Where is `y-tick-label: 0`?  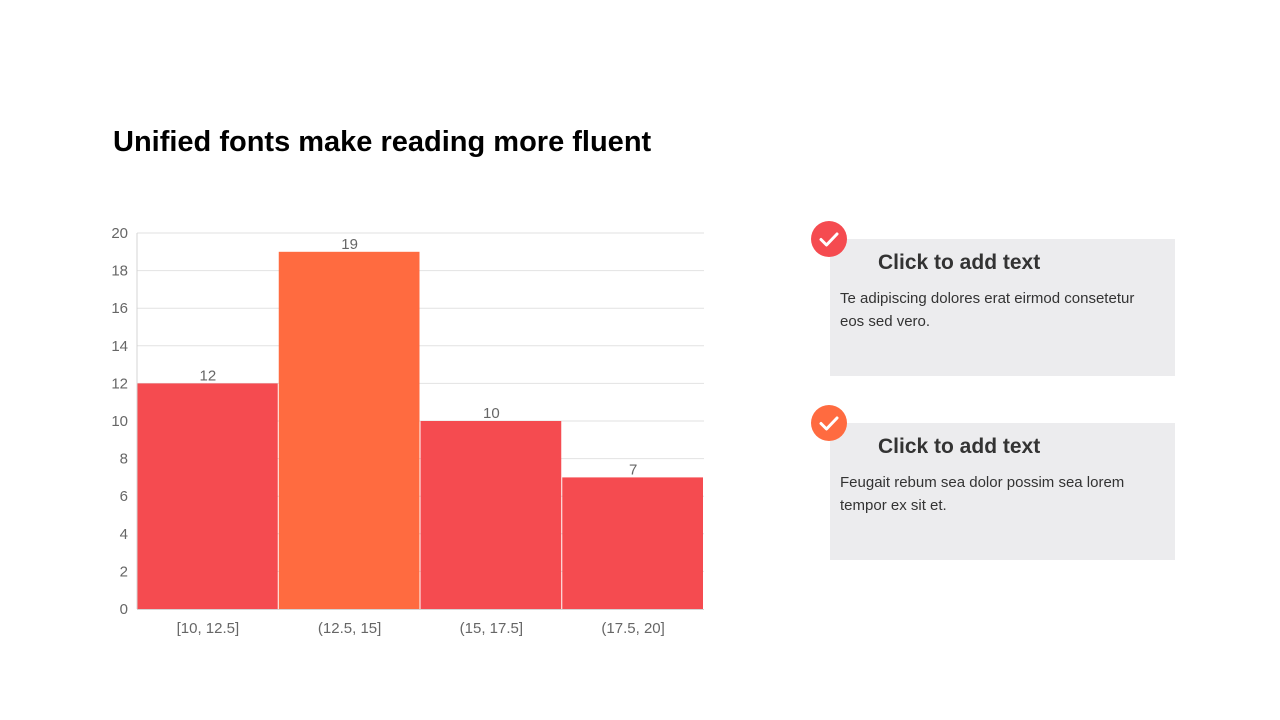
y-tick-label: 0 is located at coordinates (124, 609).